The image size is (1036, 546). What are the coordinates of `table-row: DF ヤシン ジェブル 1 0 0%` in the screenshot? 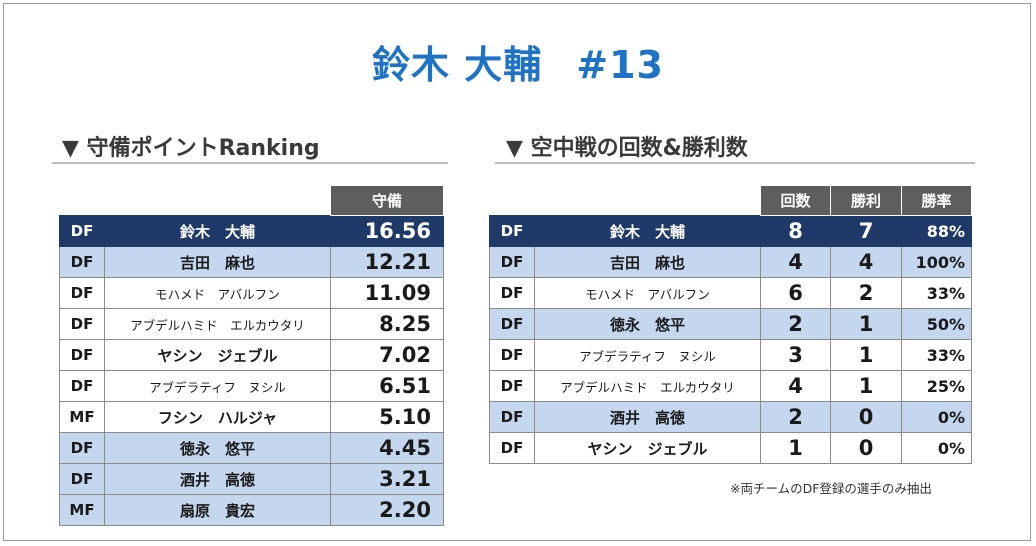 It's located at (730, 448).